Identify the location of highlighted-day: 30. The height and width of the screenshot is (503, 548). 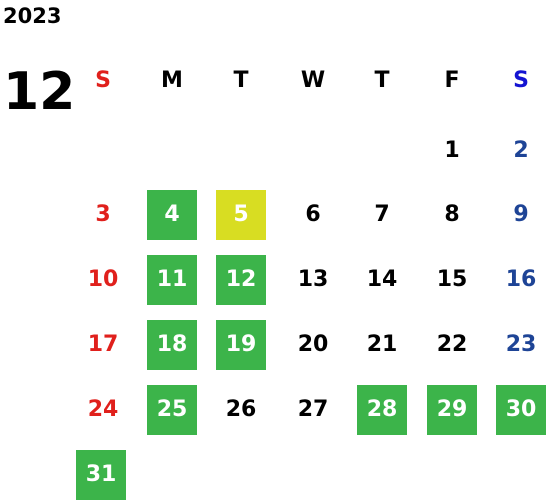
(521, 410).